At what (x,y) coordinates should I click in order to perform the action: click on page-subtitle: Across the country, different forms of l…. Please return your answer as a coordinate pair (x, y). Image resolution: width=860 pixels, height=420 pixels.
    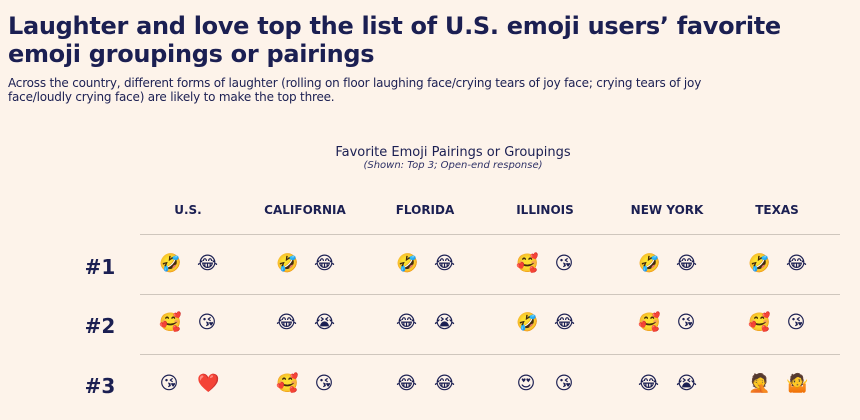
    Looking at the image, I should click on (355, 90).